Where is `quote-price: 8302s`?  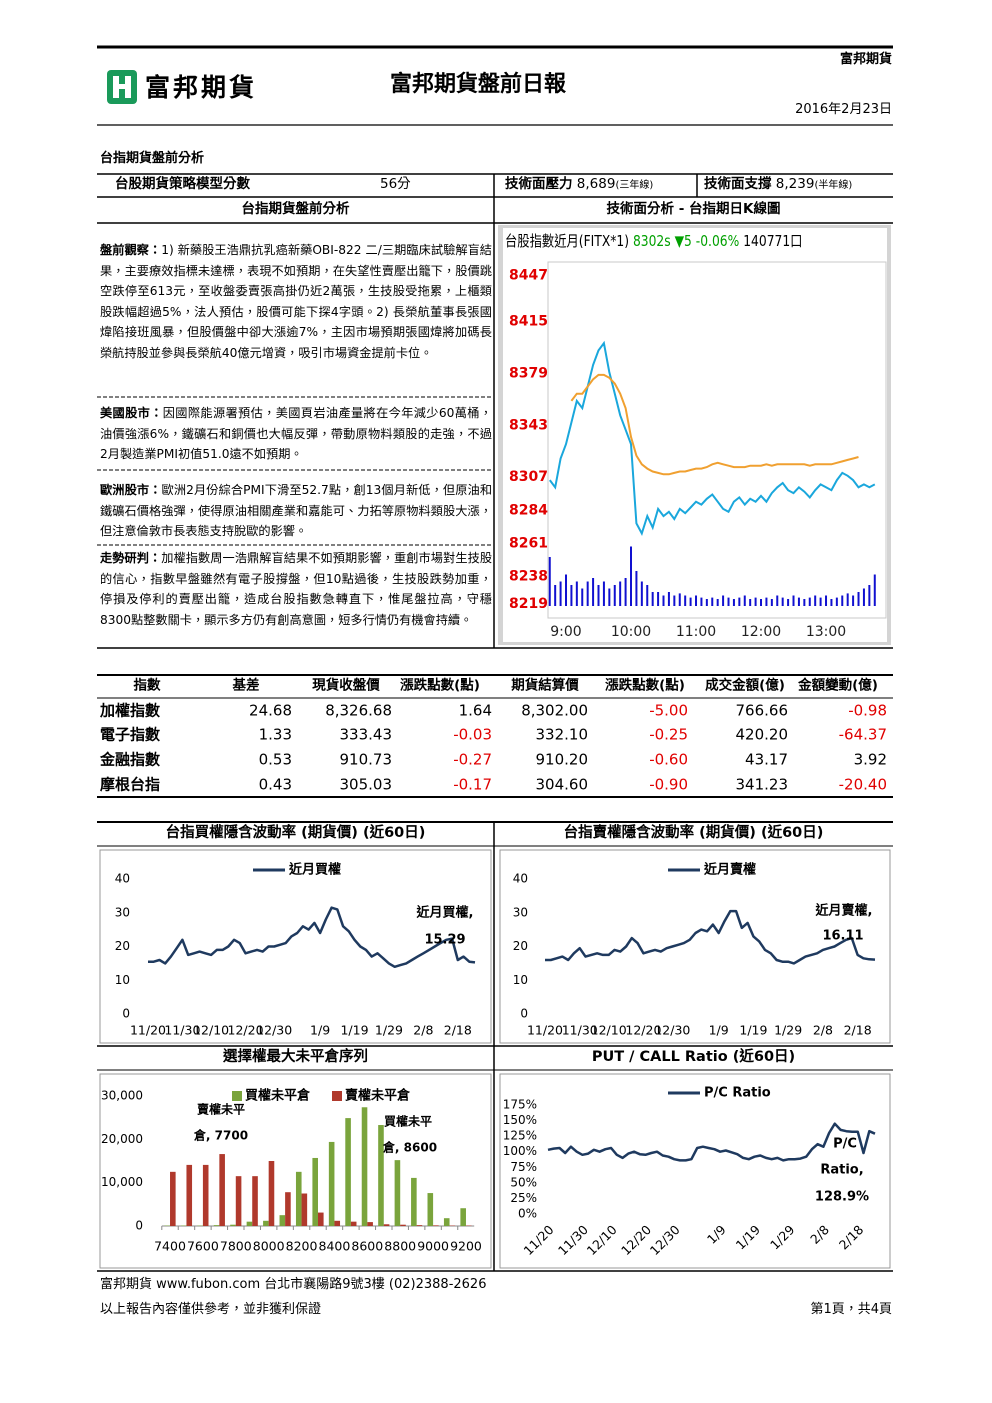
quote-price: 8302s is located at coordinates (651, 241).